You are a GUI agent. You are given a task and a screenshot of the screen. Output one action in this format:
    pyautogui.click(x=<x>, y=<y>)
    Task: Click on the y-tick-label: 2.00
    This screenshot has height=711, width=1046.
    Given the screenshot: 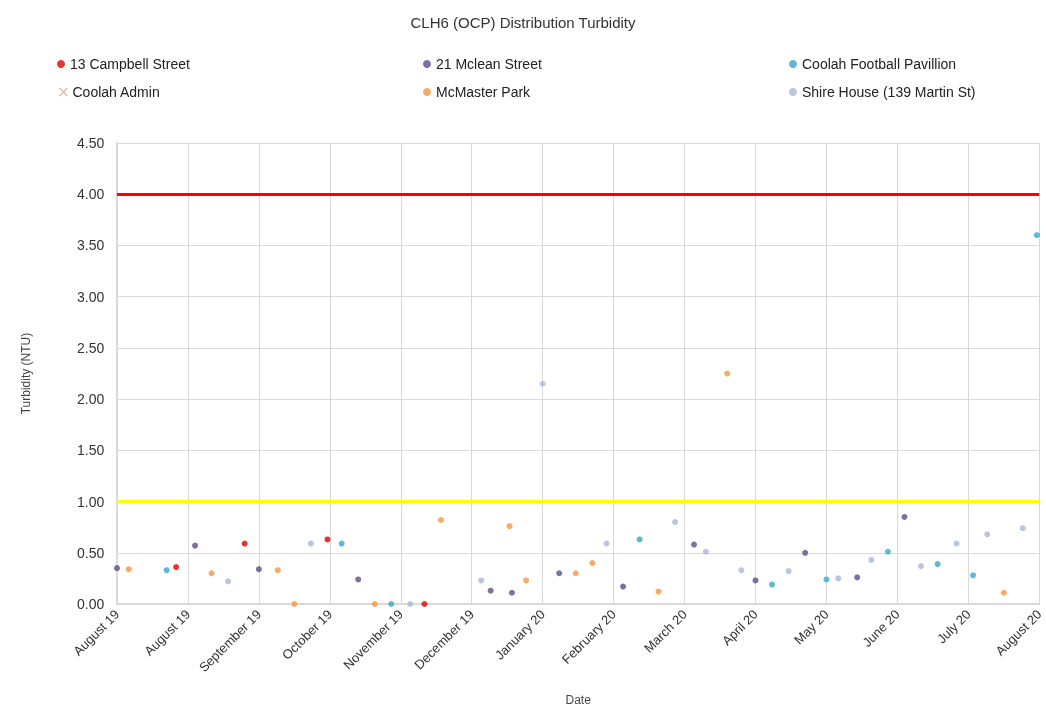 What is the action you would take?
    pyautogui.click(x=91, y=399)
    